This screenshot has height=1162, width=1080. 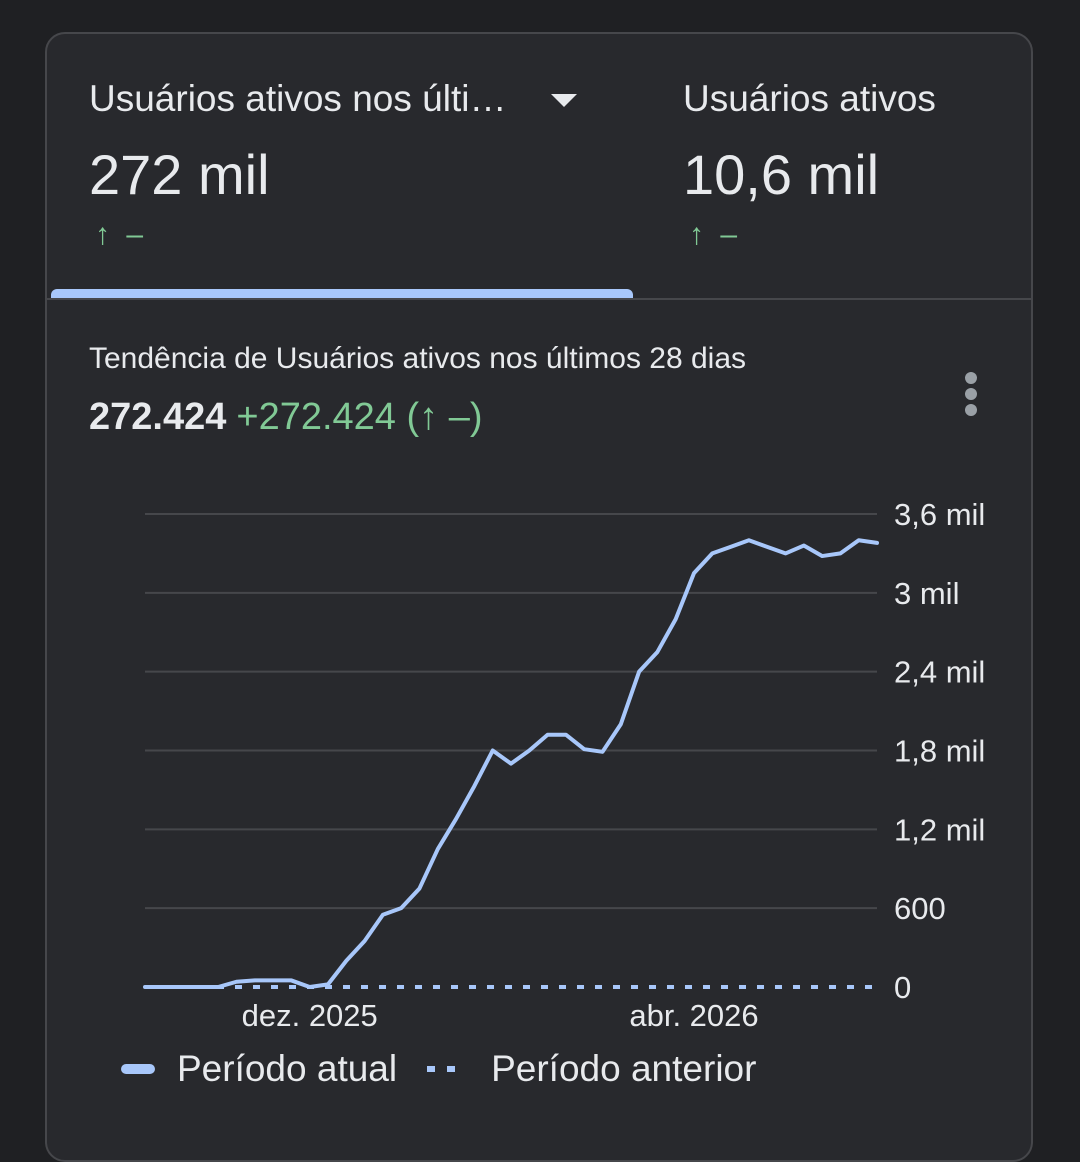 I want to click on y-tick-label: 600, so click(x=920, y=908).